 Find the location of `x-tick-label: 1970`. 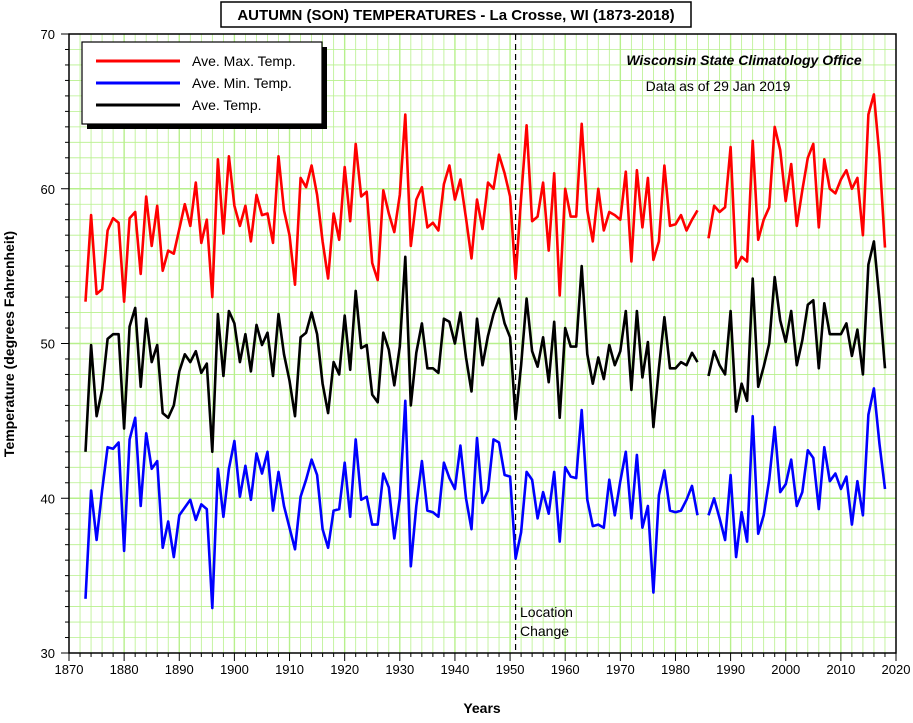

x-tick-label: 1970 is located at coordinates (620, 669).